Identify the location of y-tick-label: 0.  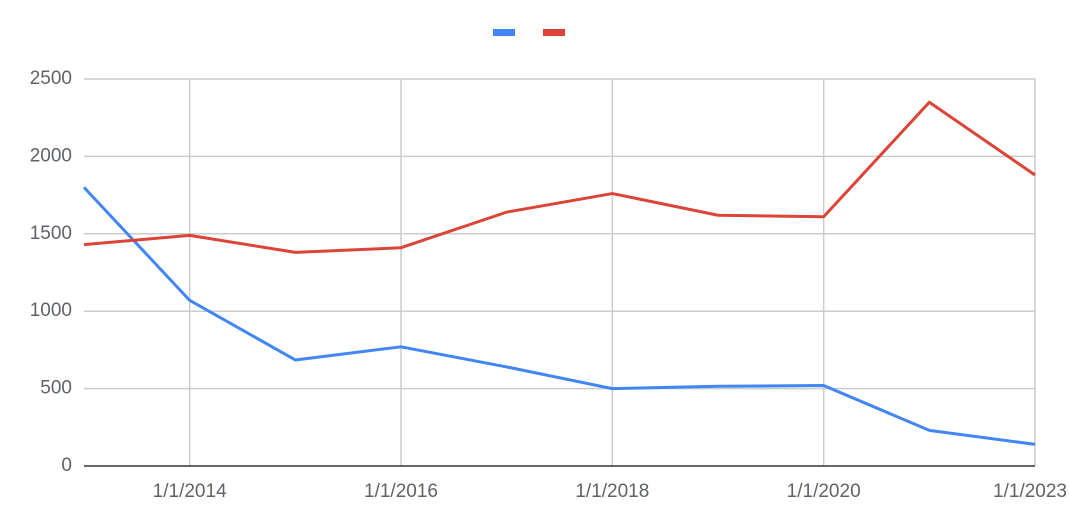
(66, 465).